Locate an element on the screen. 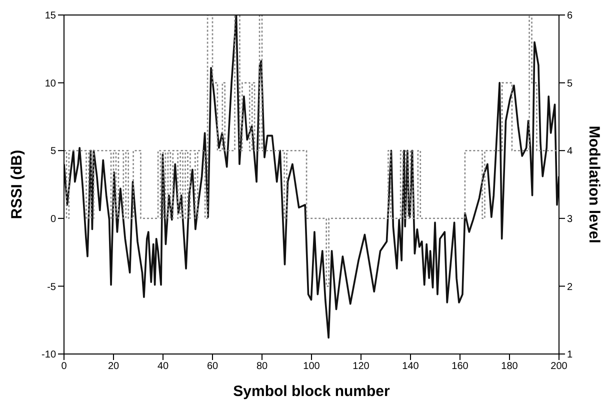 Image resolution: width=609 pixels, height=409 pixels. y-tick-label: 0 is located at coordinates (53, 219).